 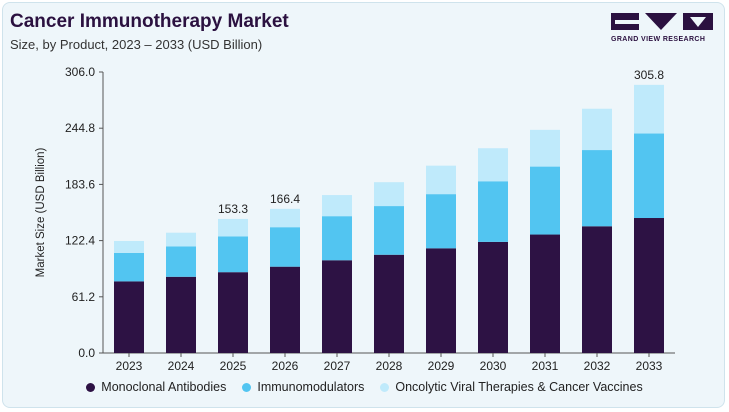 What do you see at coordinates (441, 366) in the screenshot?
I see `x-tick-label: 2029` at bounding box center [441, 366].